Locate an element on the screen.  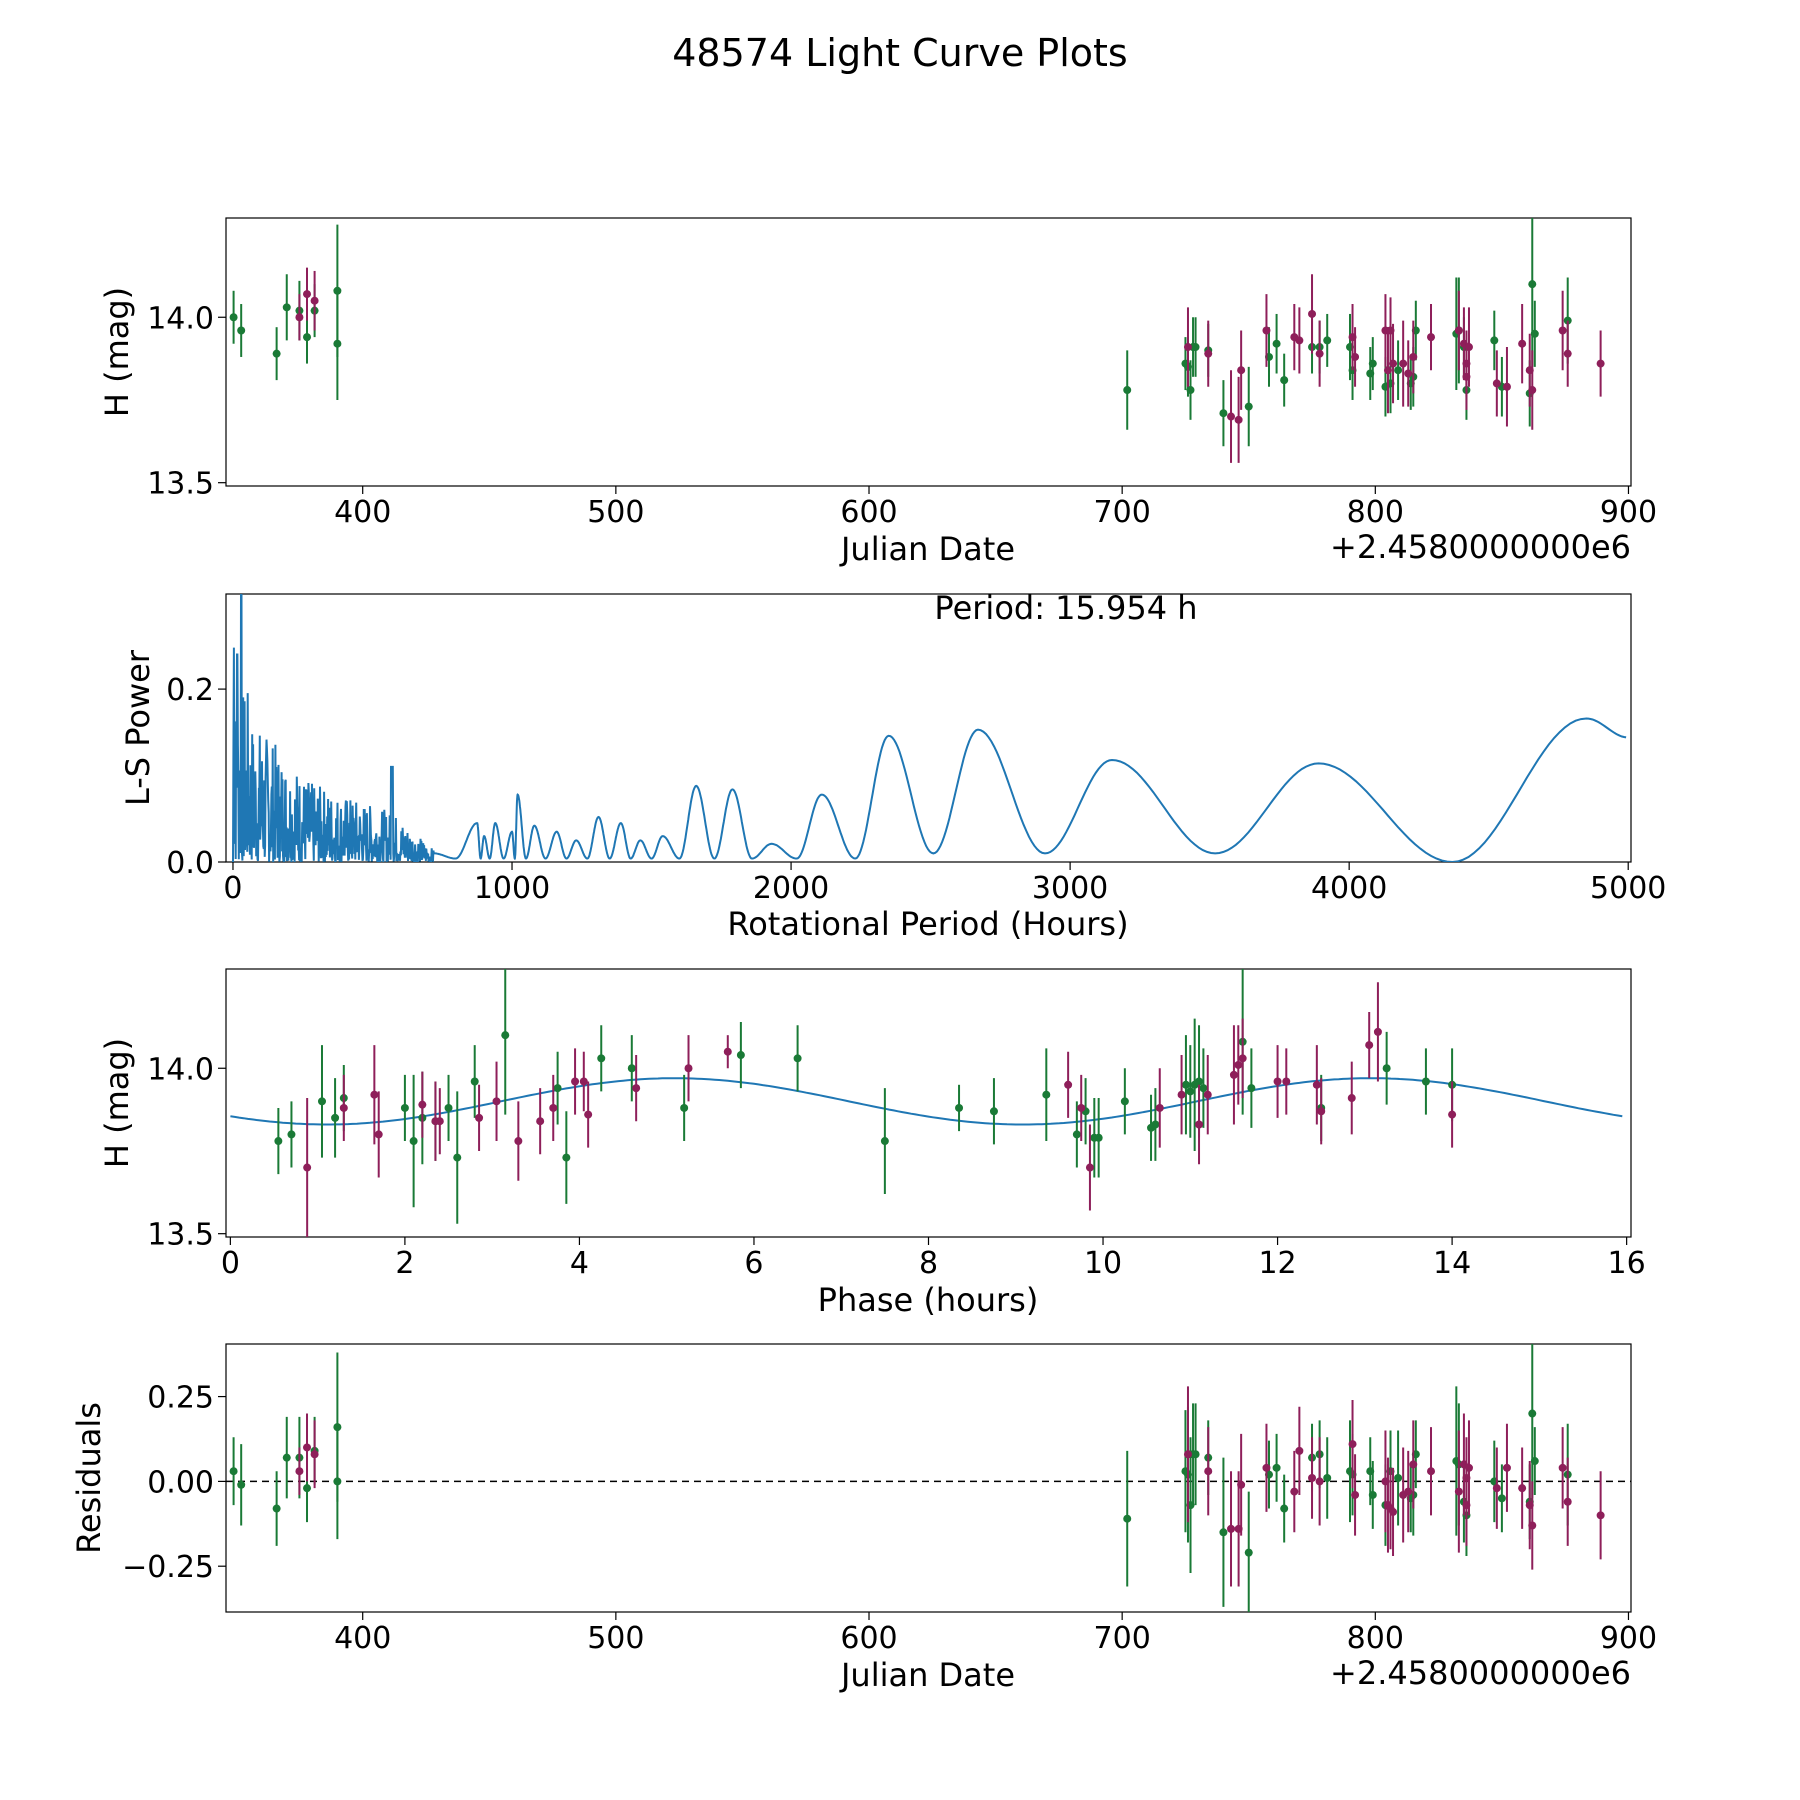
residuals-x-tick-label: 600 is located at coordinates (868, 1638).